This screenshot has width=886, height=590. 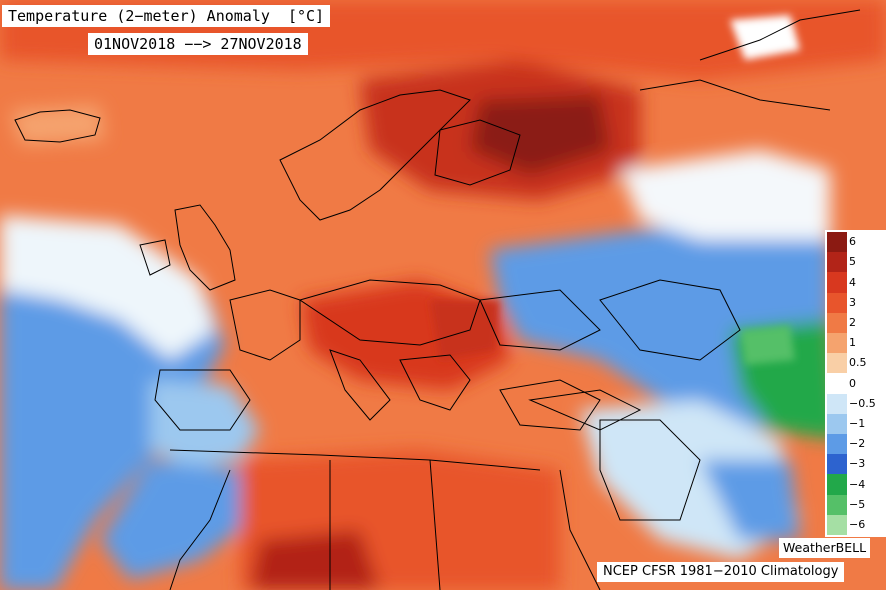 I want to click on iceland-neutral-area, so click(x=57, y=125).